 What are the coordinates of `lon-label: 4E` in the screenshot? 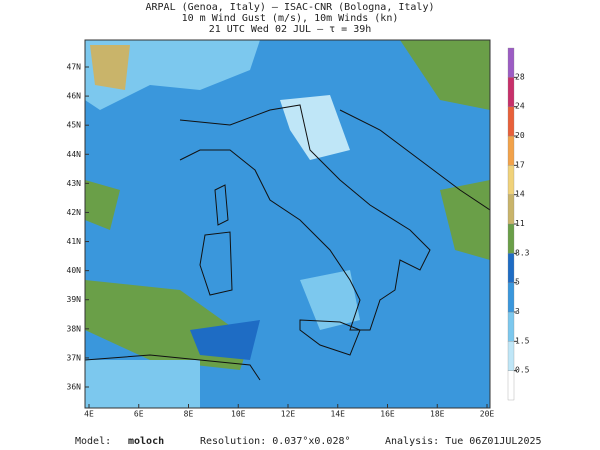 It's located at (89, 414).